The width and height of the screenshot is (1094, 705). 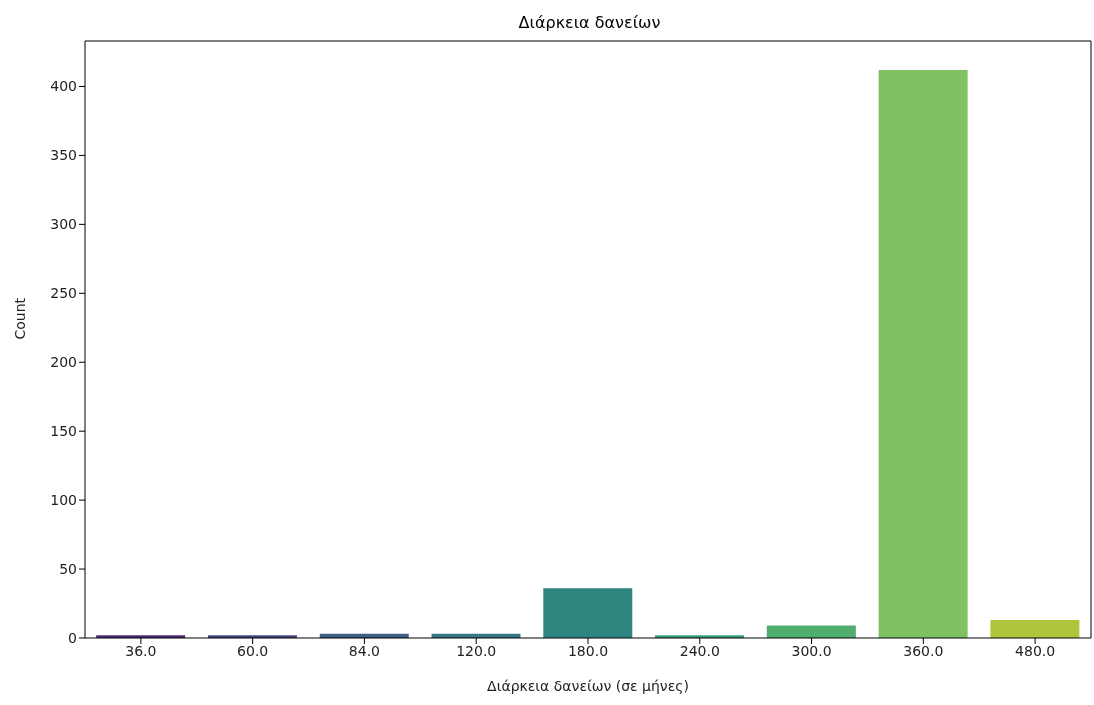 I want to click on x-tick-label: 300.0, so click(x=811, y=650).